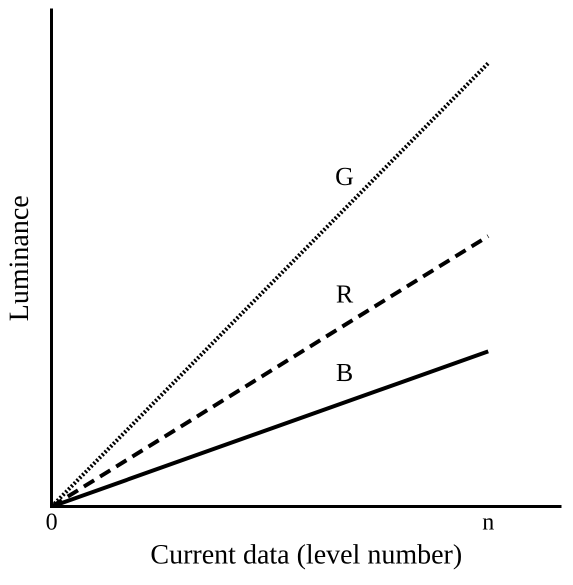  I want to click on x-tick-label: n, so click(488, 522).